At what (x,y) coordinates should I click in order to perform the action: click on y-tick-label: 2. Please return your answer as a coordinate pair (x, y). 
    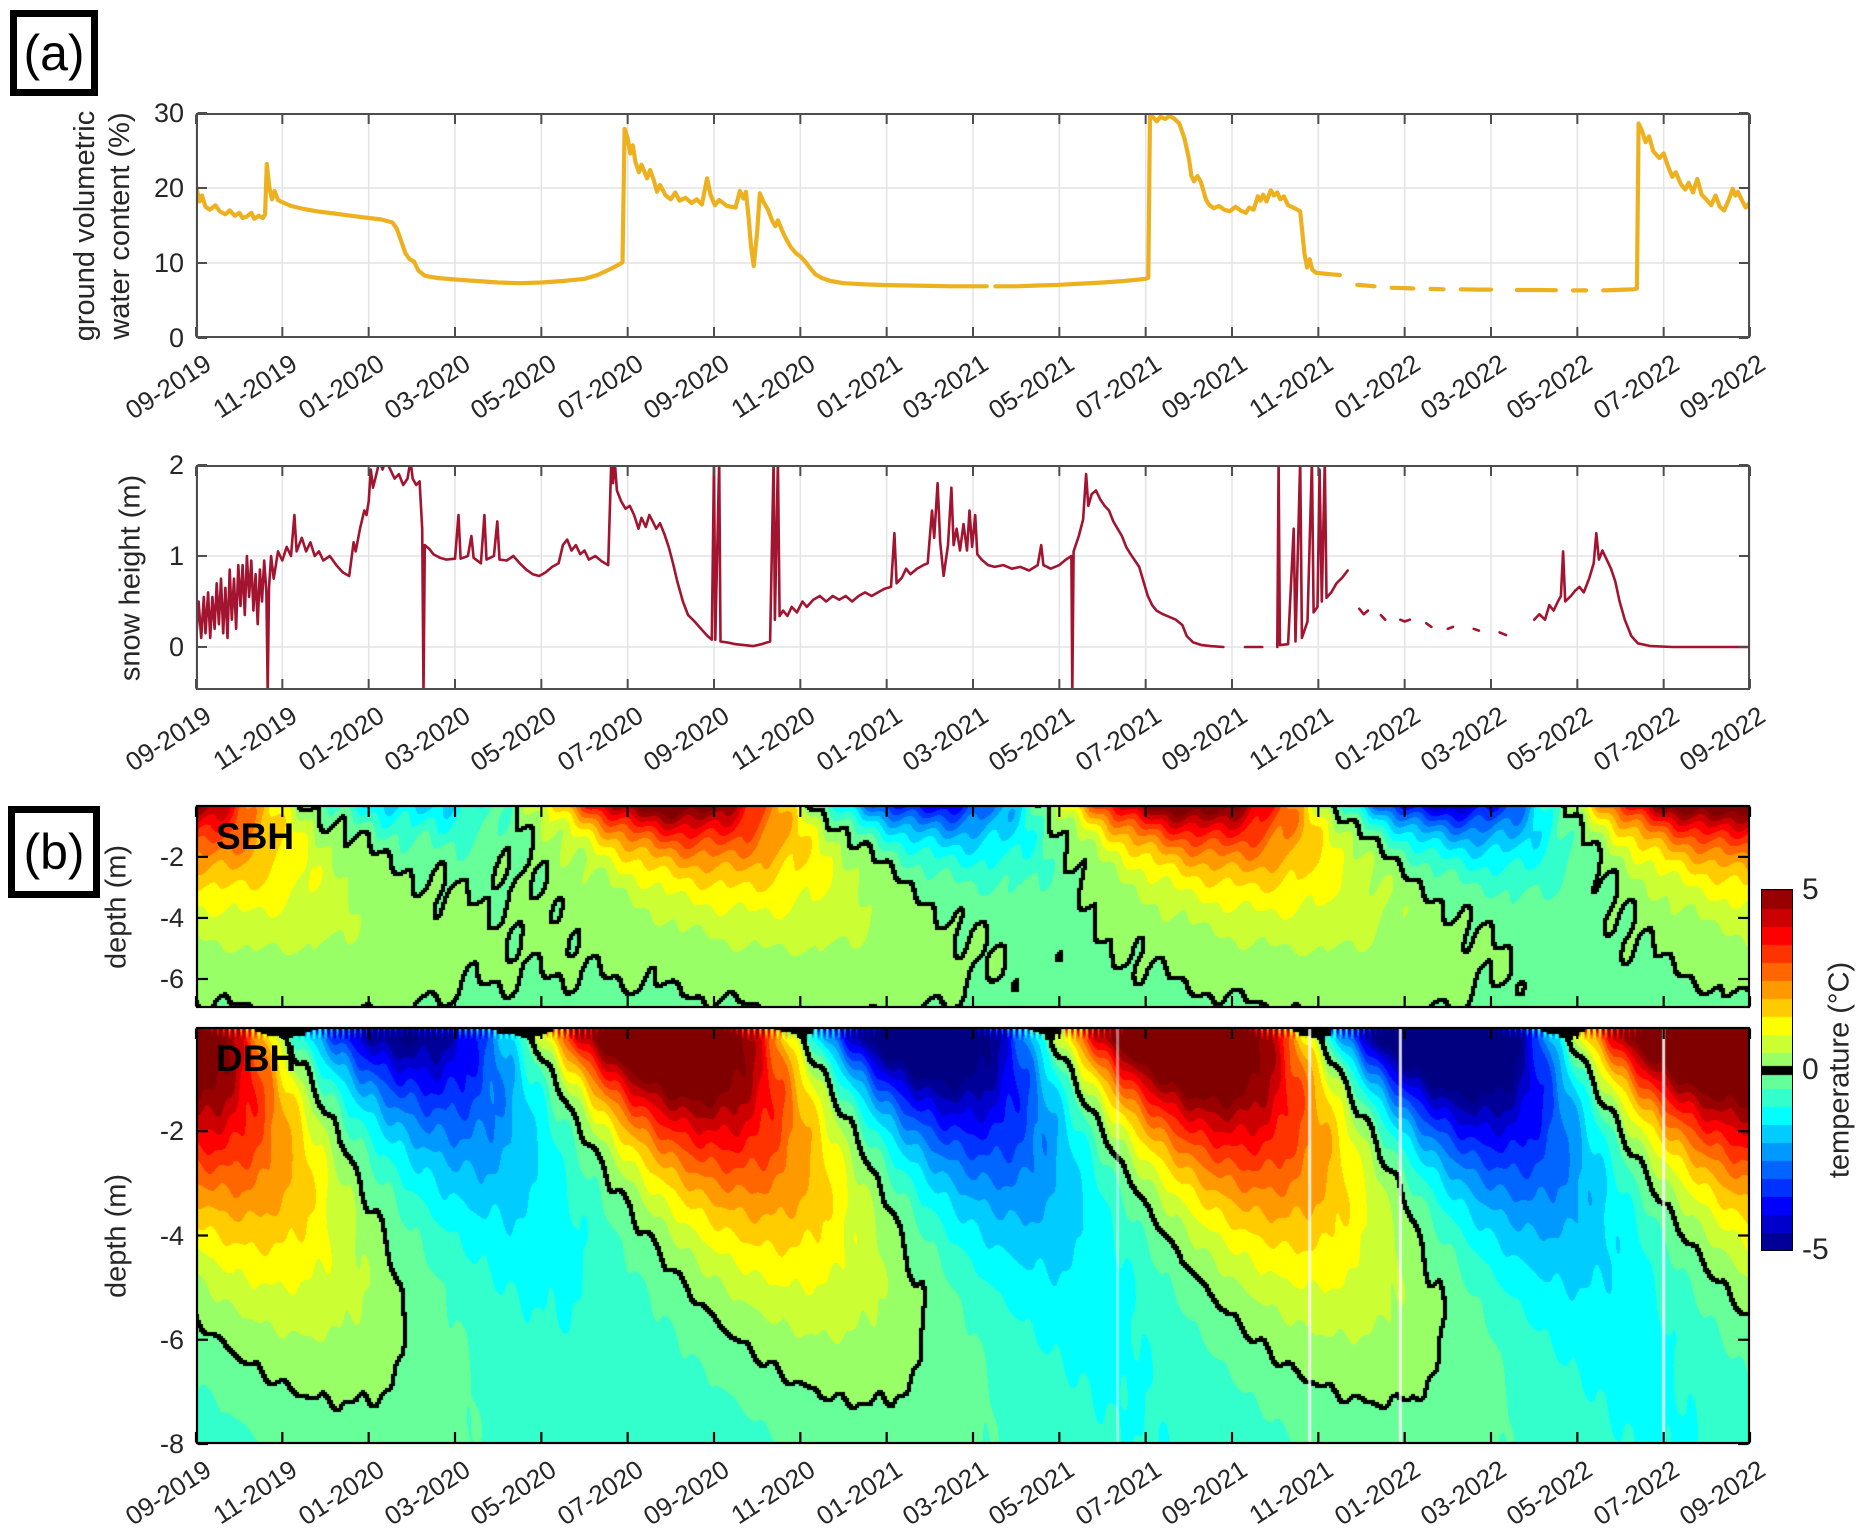
    Looking at the image, I should click on (176, 465).